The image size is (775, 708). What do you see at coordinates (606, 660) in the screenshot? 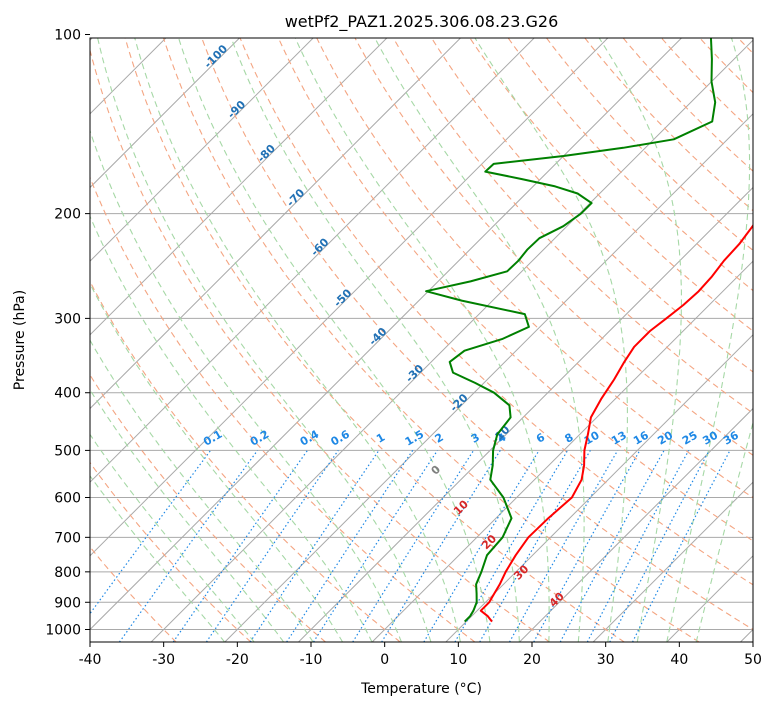
I see `x-tick-label: 30` at bounding box center [606, 660].